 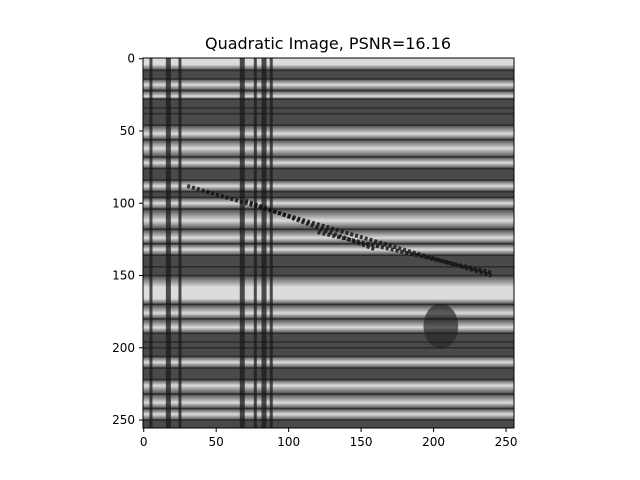 I want to click on x-tick-label: 0, so click(x=144, y=442).